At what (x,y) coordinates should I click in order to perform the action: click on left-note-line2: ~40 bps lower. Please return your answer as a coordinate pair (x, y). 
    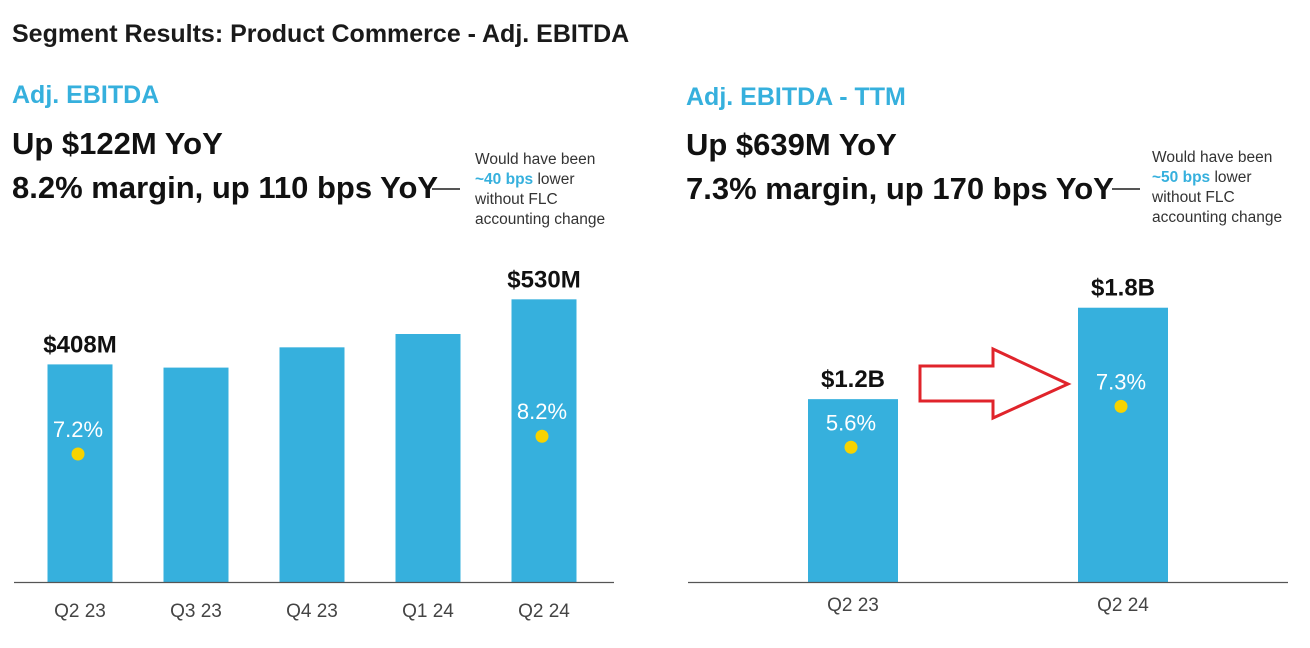
    Looking at the image, I should click on (540, 180).